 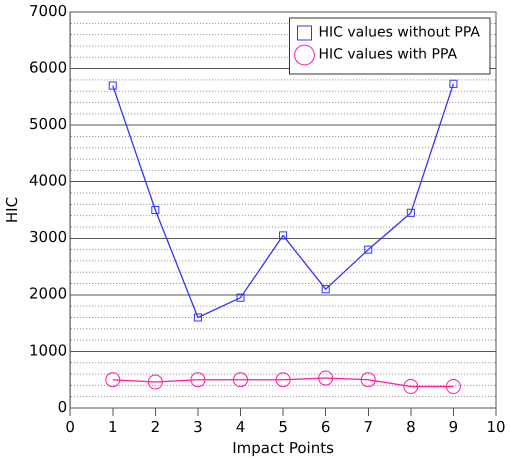 I want to click on legend-label: HIC values without PPA, so click(x=399, y=32).